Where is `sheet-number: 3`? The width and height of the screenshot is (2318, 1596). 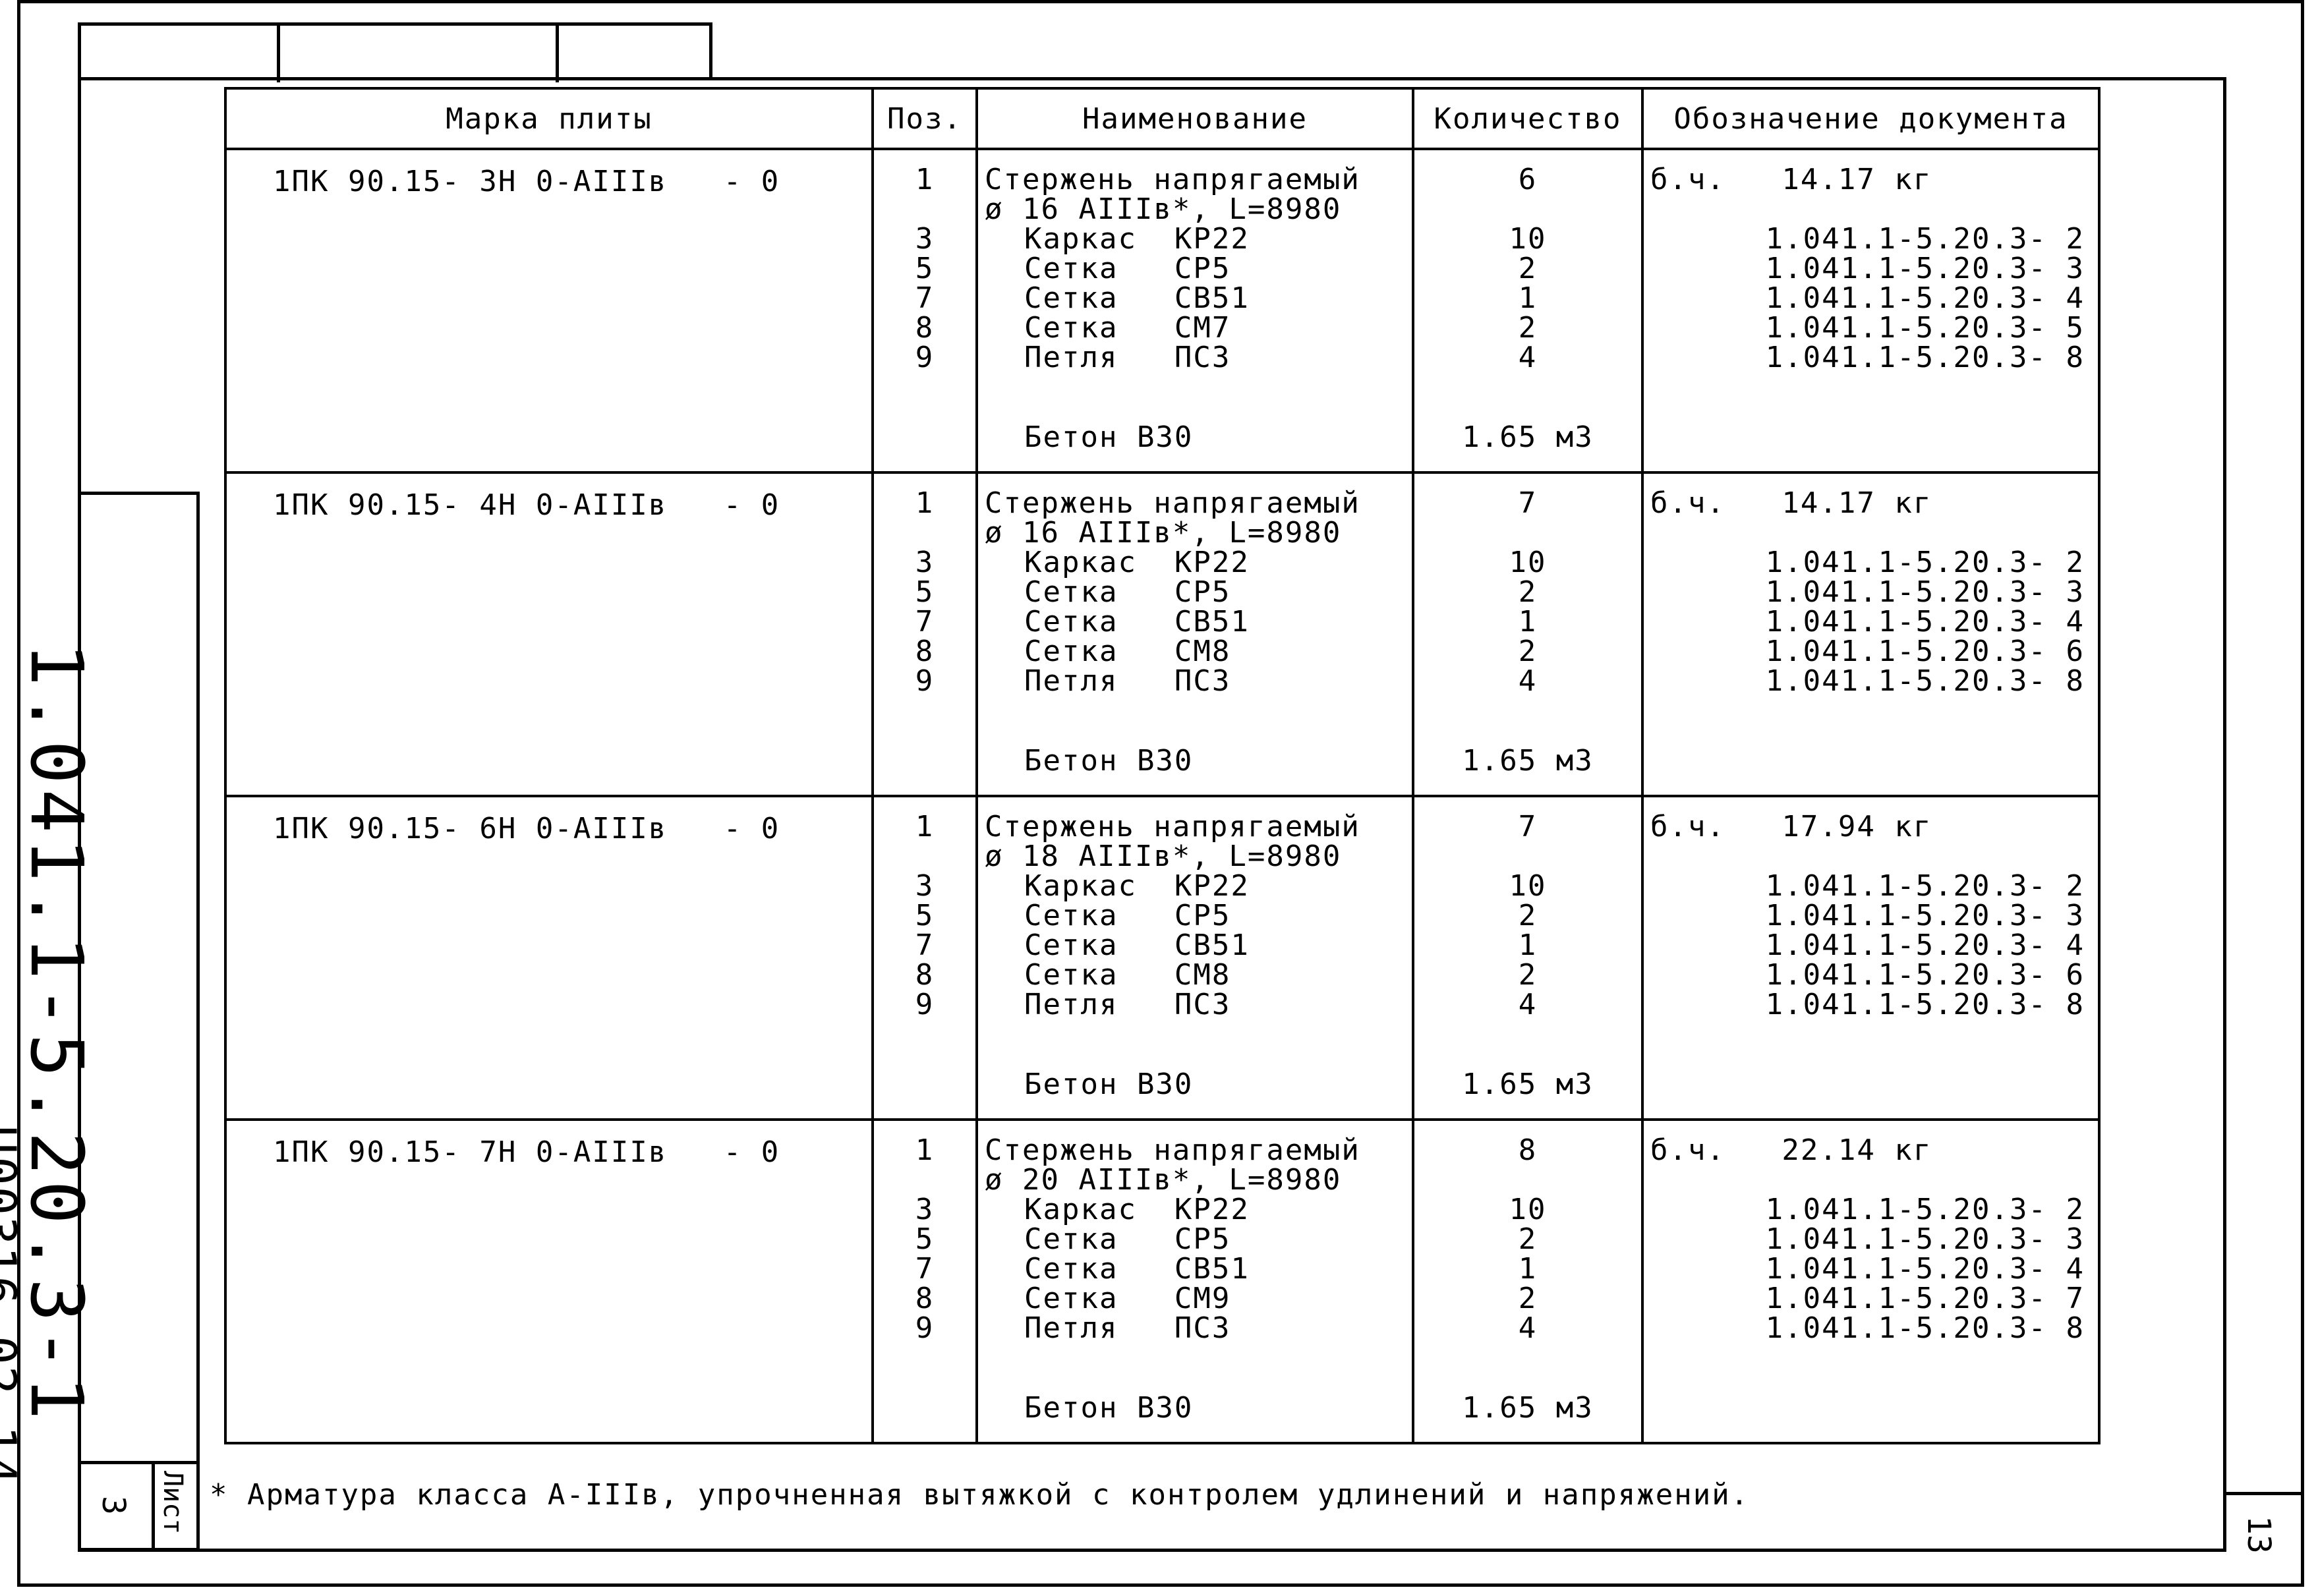 sheet-number: 3 is located at coordinates (114, 1505).